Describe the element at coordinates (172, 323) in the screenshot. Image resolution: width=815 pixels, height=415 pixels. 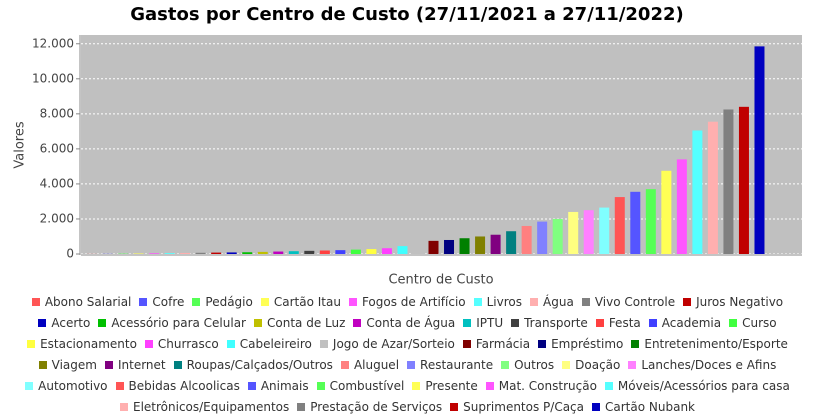
I see `legend-item: Acessório para Celular` at that location.